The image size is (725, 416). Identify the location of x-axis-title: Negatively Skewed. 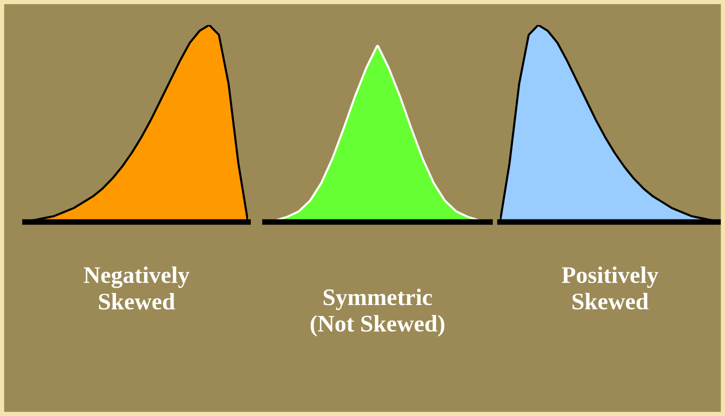
(137, 288).